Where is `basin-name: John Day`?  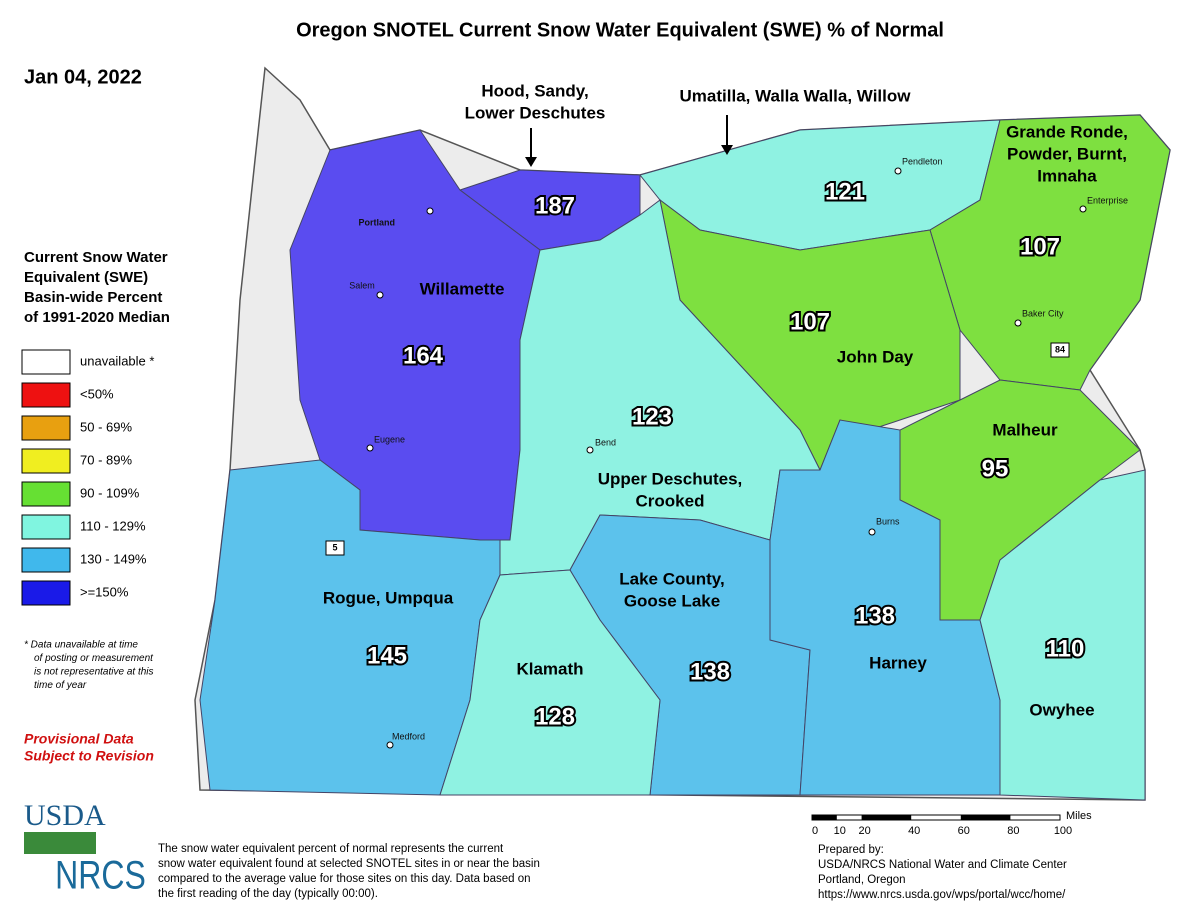 basin-name: John Day is located at coordinates (875, 356).